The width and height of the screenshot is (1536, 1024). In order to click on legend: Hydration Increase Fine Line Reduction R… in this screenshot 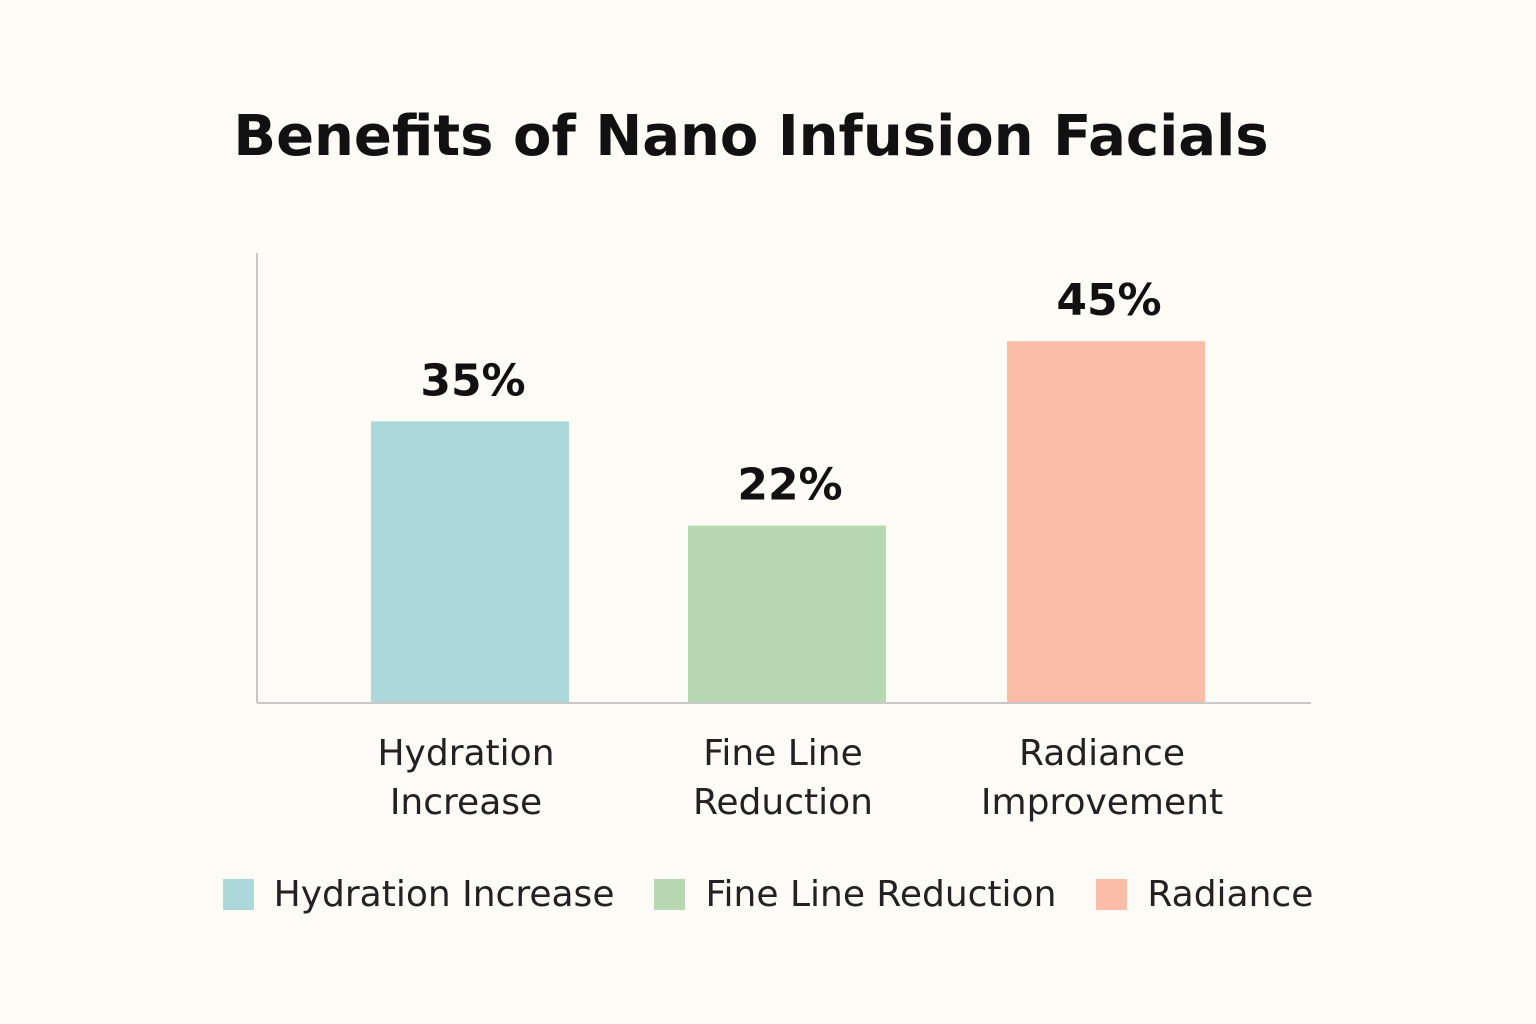, I will do `click(768, 894)`.